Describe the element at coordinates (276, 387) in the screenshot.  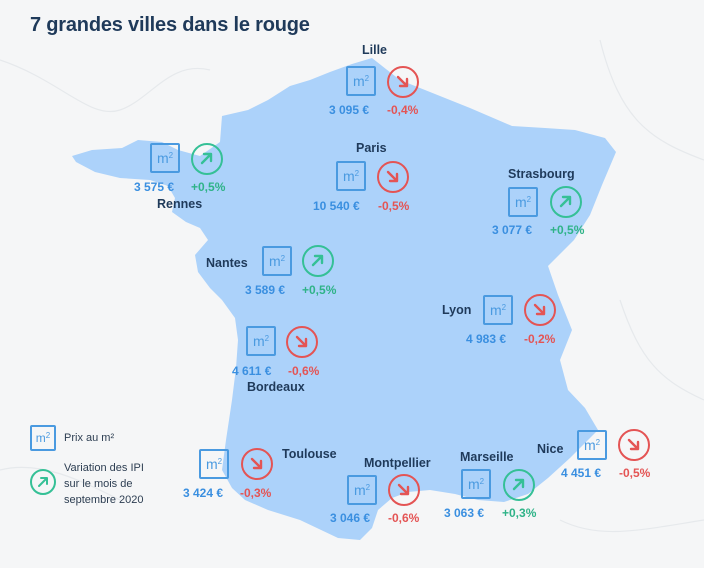
I see `city-name-bordeaux: Bordeaux` at that location.